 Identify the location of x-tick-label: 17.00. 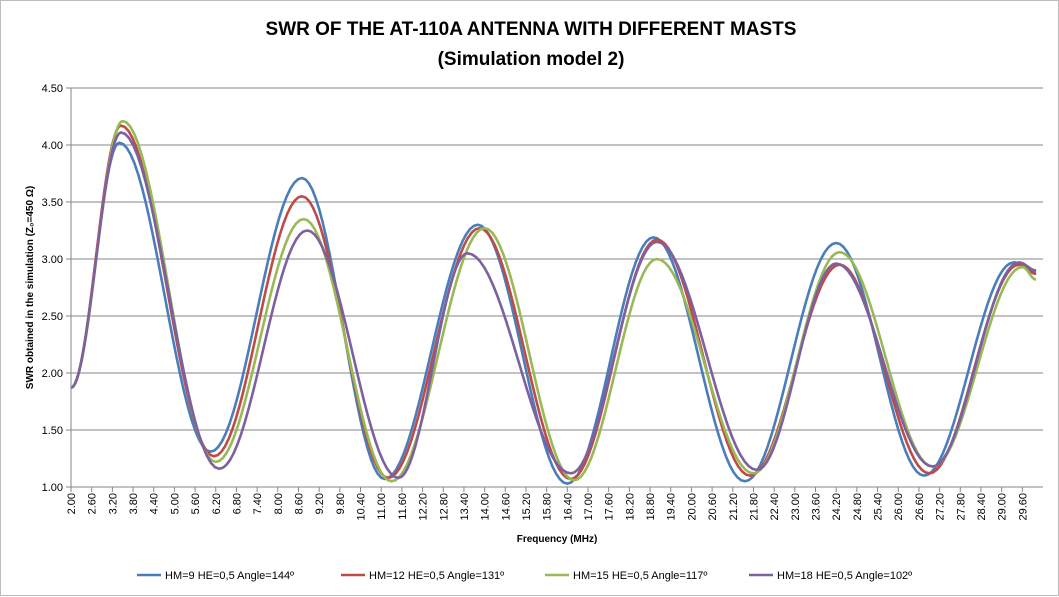
(589, 507).